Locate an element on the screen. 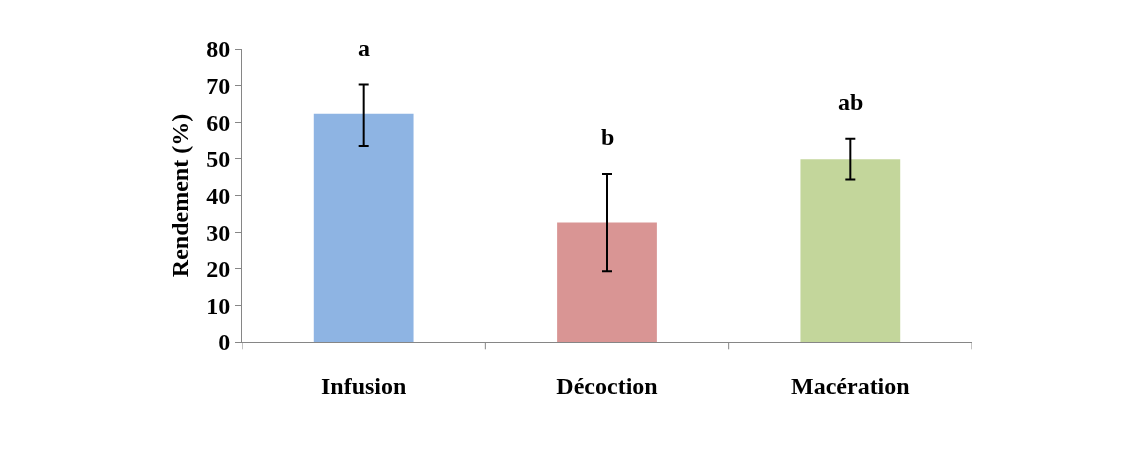  y-tick-label: 60 is located at coordinates (218, 122).